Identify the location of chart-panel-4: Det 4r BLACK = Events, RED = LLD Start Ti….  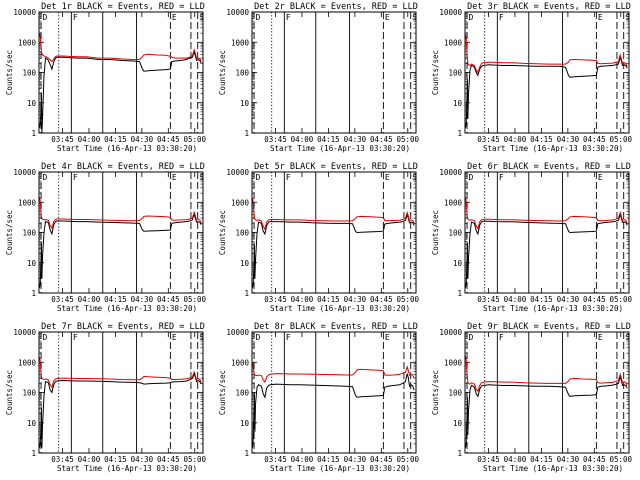
(106, 237).